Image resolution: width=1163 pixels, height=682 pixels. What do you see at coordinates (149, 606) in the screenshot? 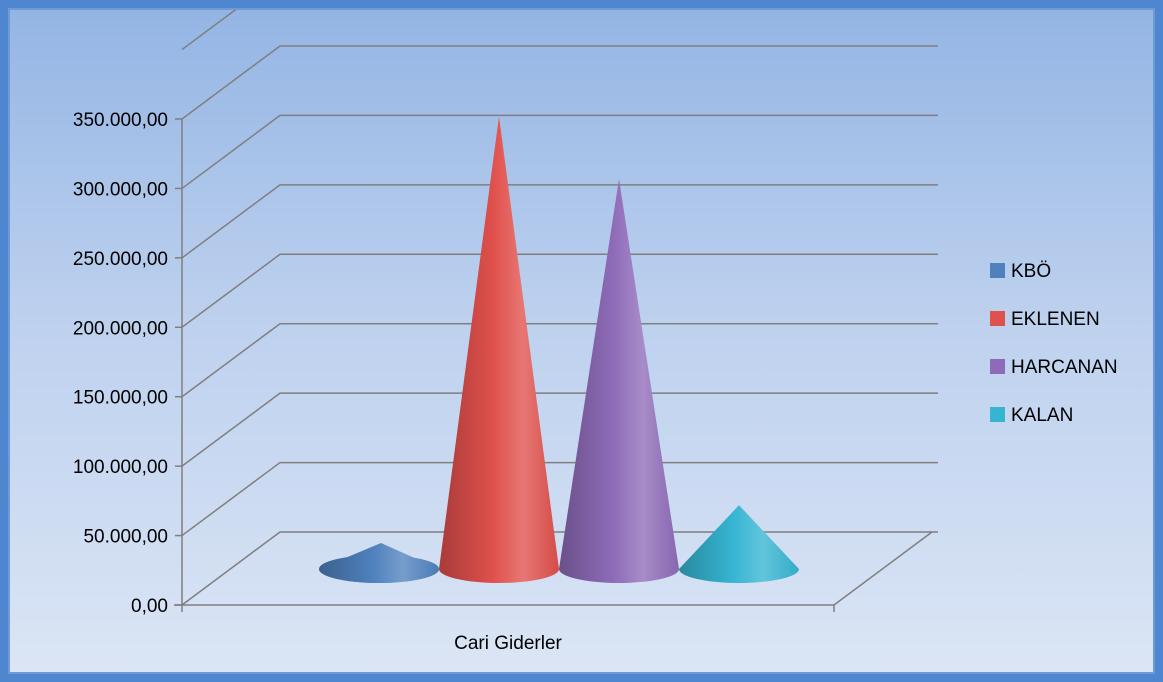
I see `y-tick-label: 0,00` at bounding box center [149, 606].